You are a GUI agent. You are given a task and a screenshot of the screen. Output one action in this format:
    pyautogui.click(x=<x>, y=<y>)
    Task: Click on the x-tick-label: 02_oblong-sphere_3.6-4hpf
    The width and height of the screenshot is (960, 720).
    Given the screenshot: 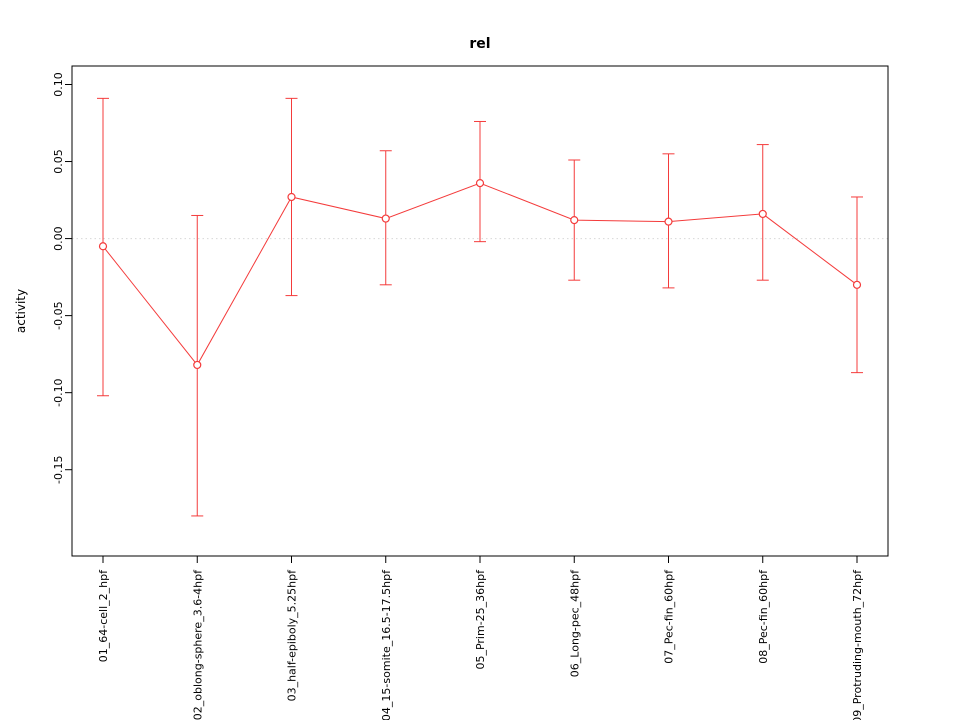 What is the action you would take?
    pyautogui.click(x=197, y=644)
    